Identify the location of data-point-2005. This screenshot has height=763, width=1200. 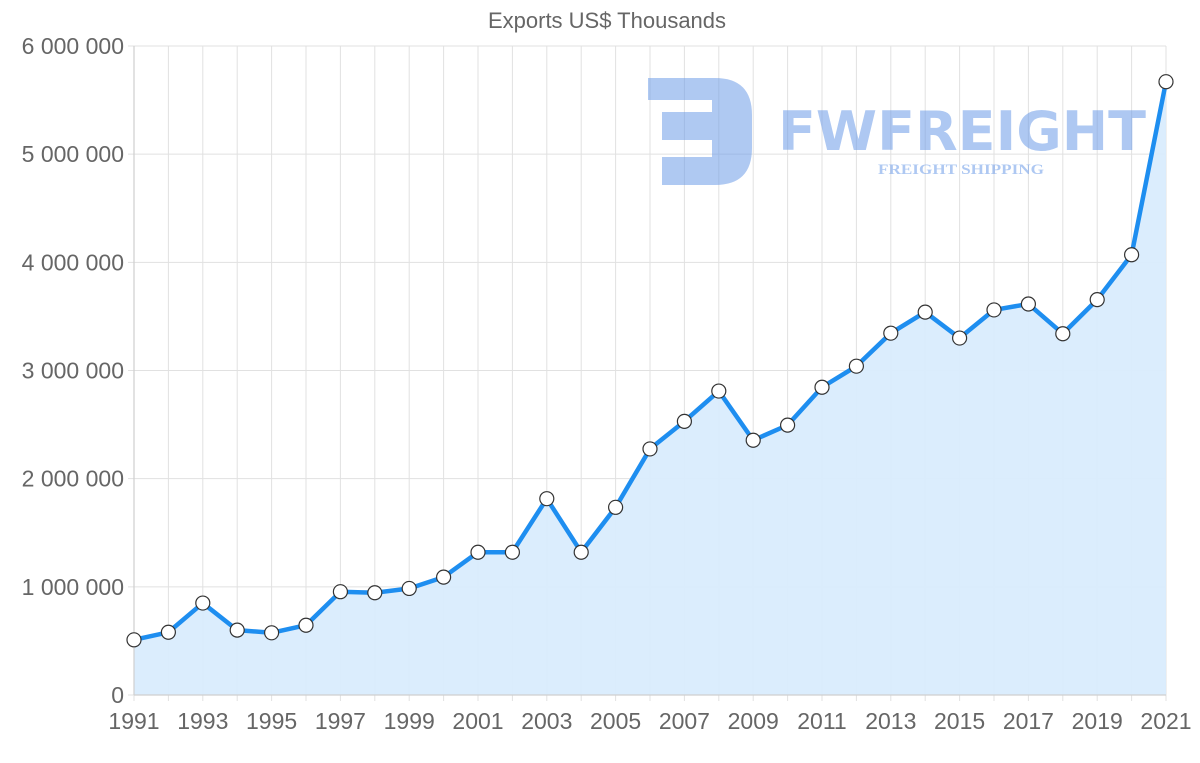
(615, 507).